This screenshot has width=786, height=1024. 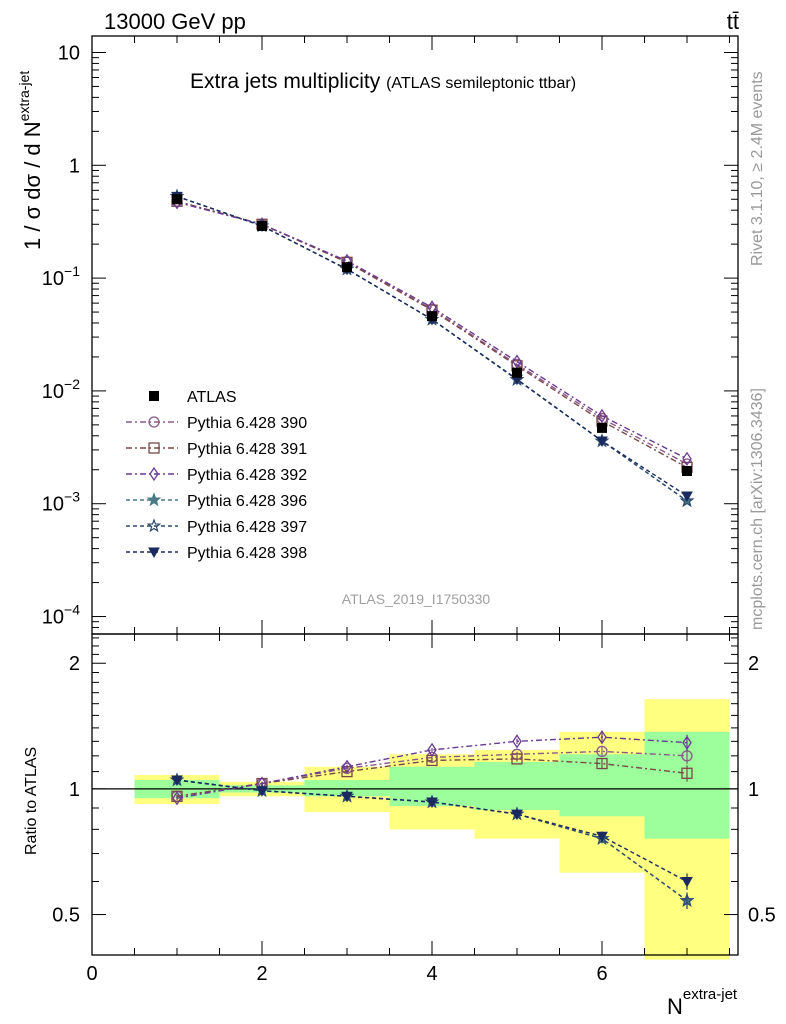 I want to click on x-tick-label: 0, so click(x=91, y=974).